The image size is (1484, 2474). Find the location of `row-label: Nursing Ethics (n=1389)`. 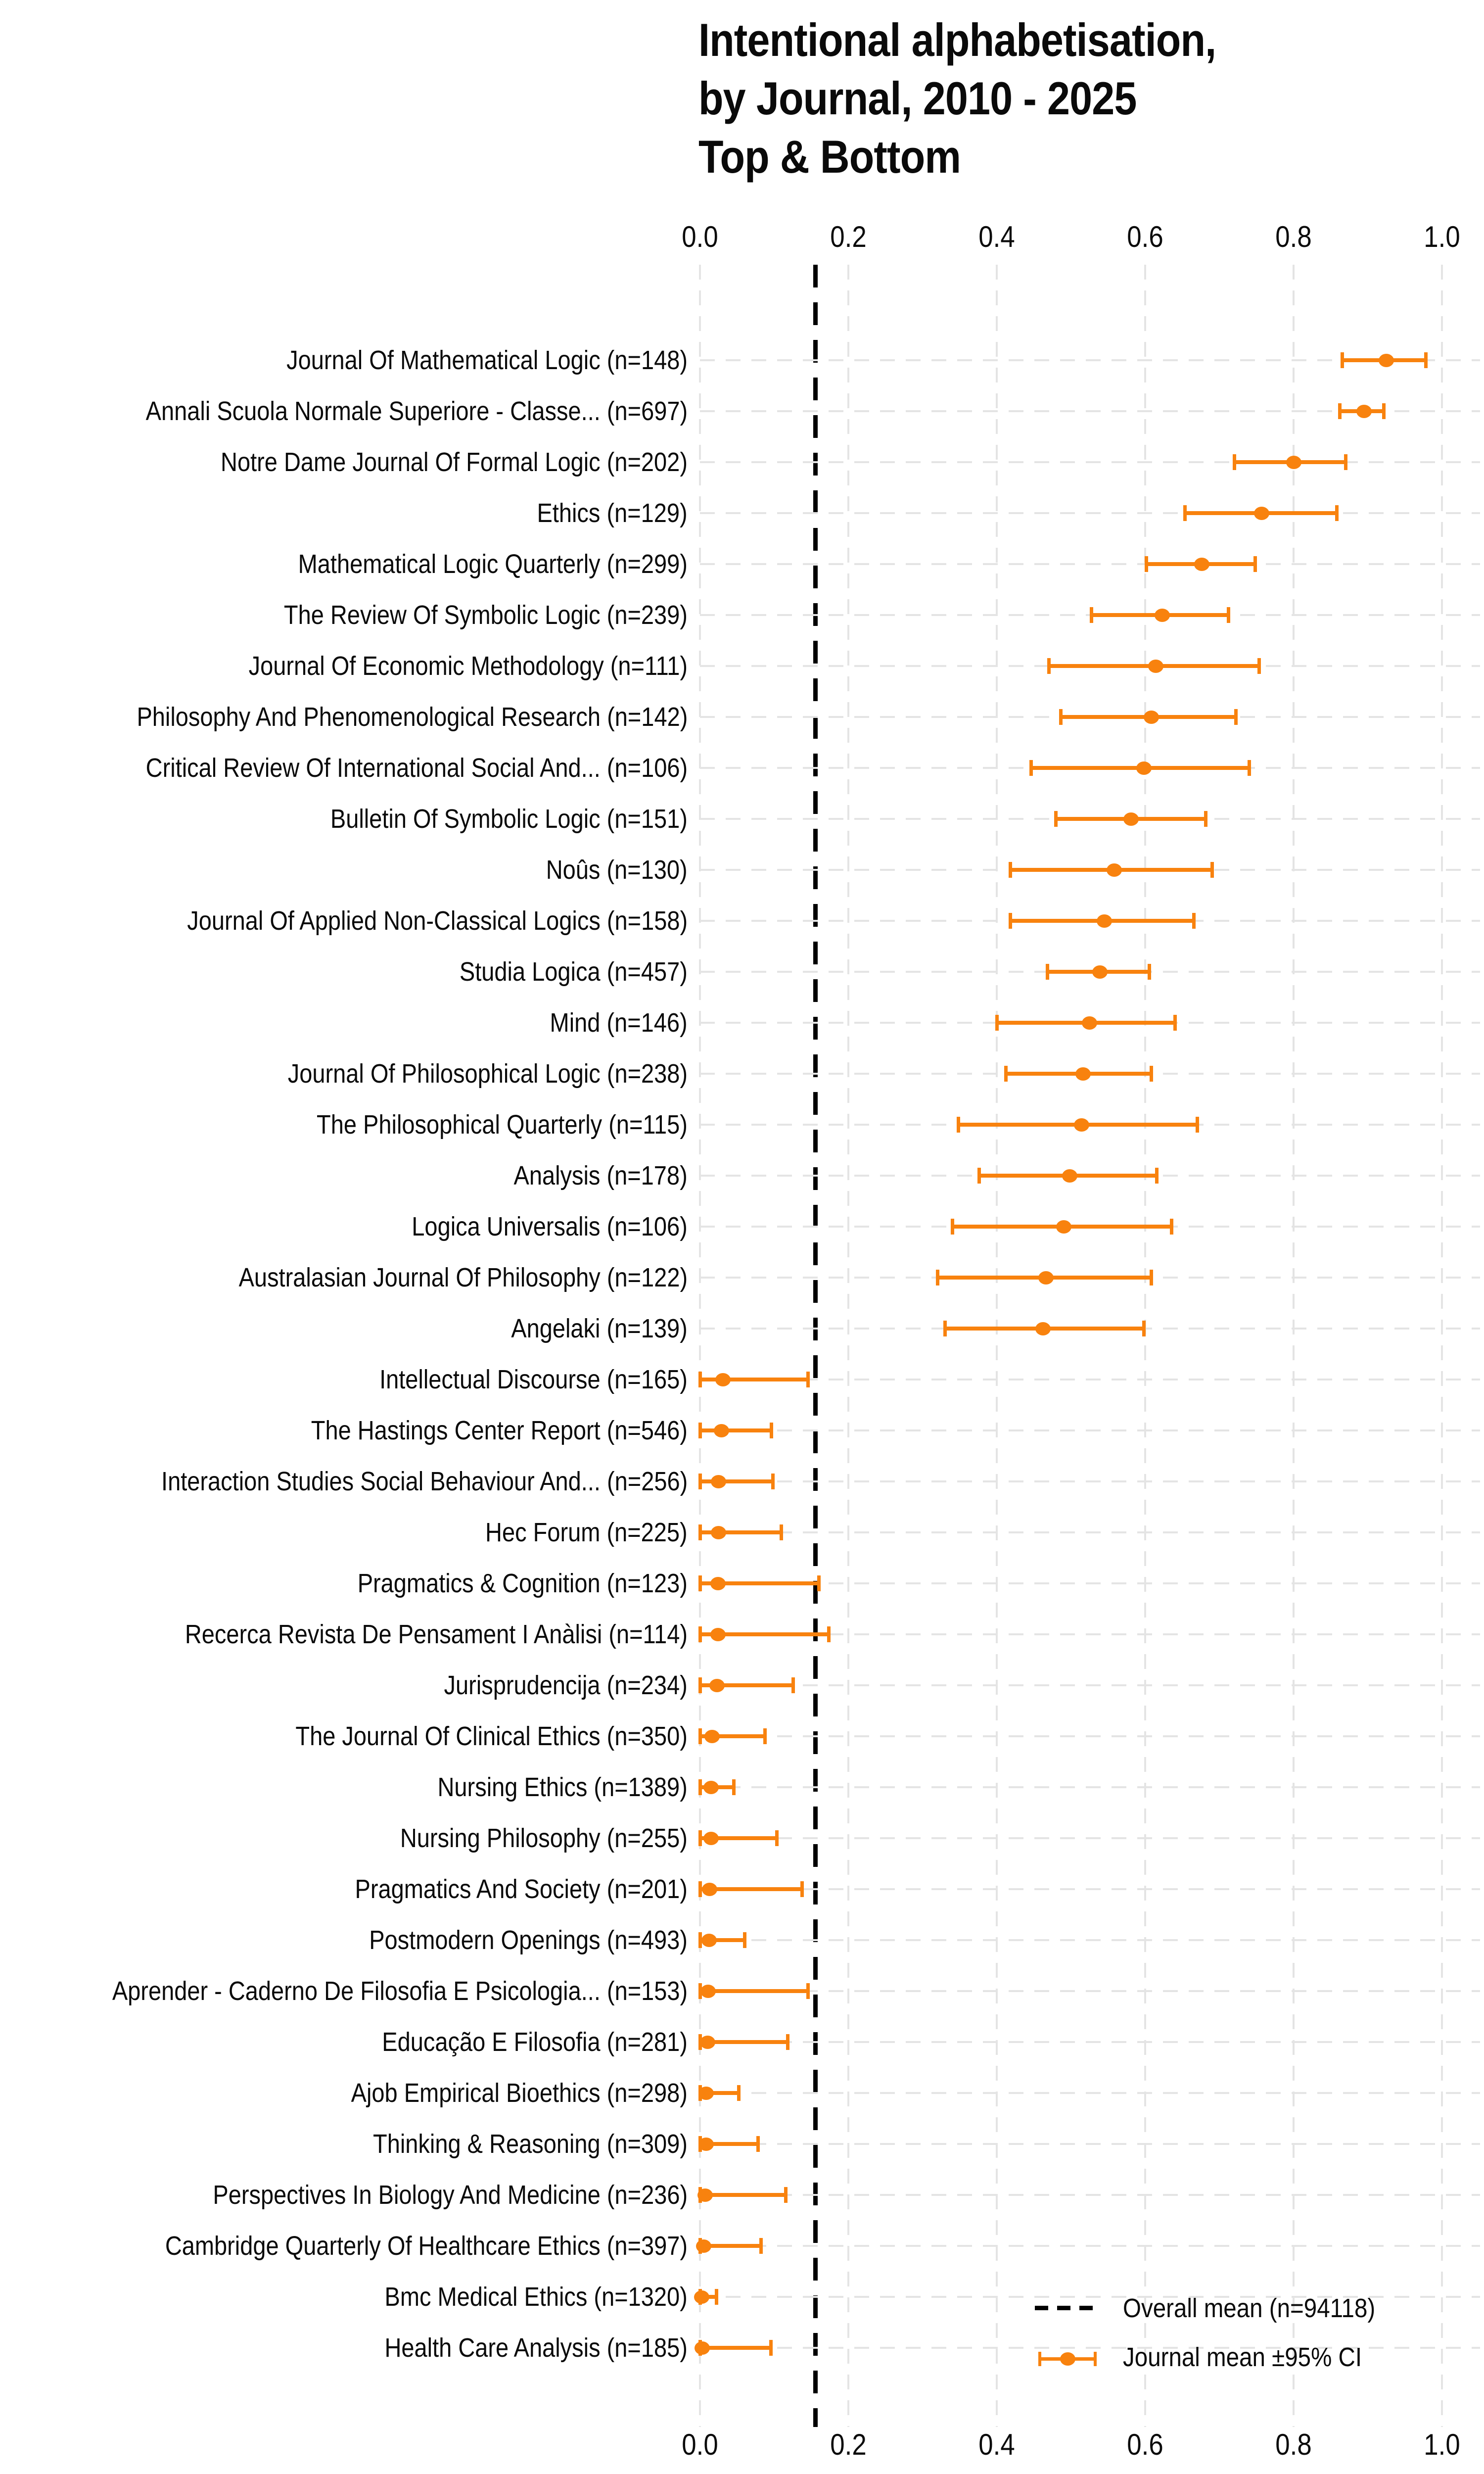

row-label: Nursing Ethics (n=1389) is located at coordinates (562, 1787).